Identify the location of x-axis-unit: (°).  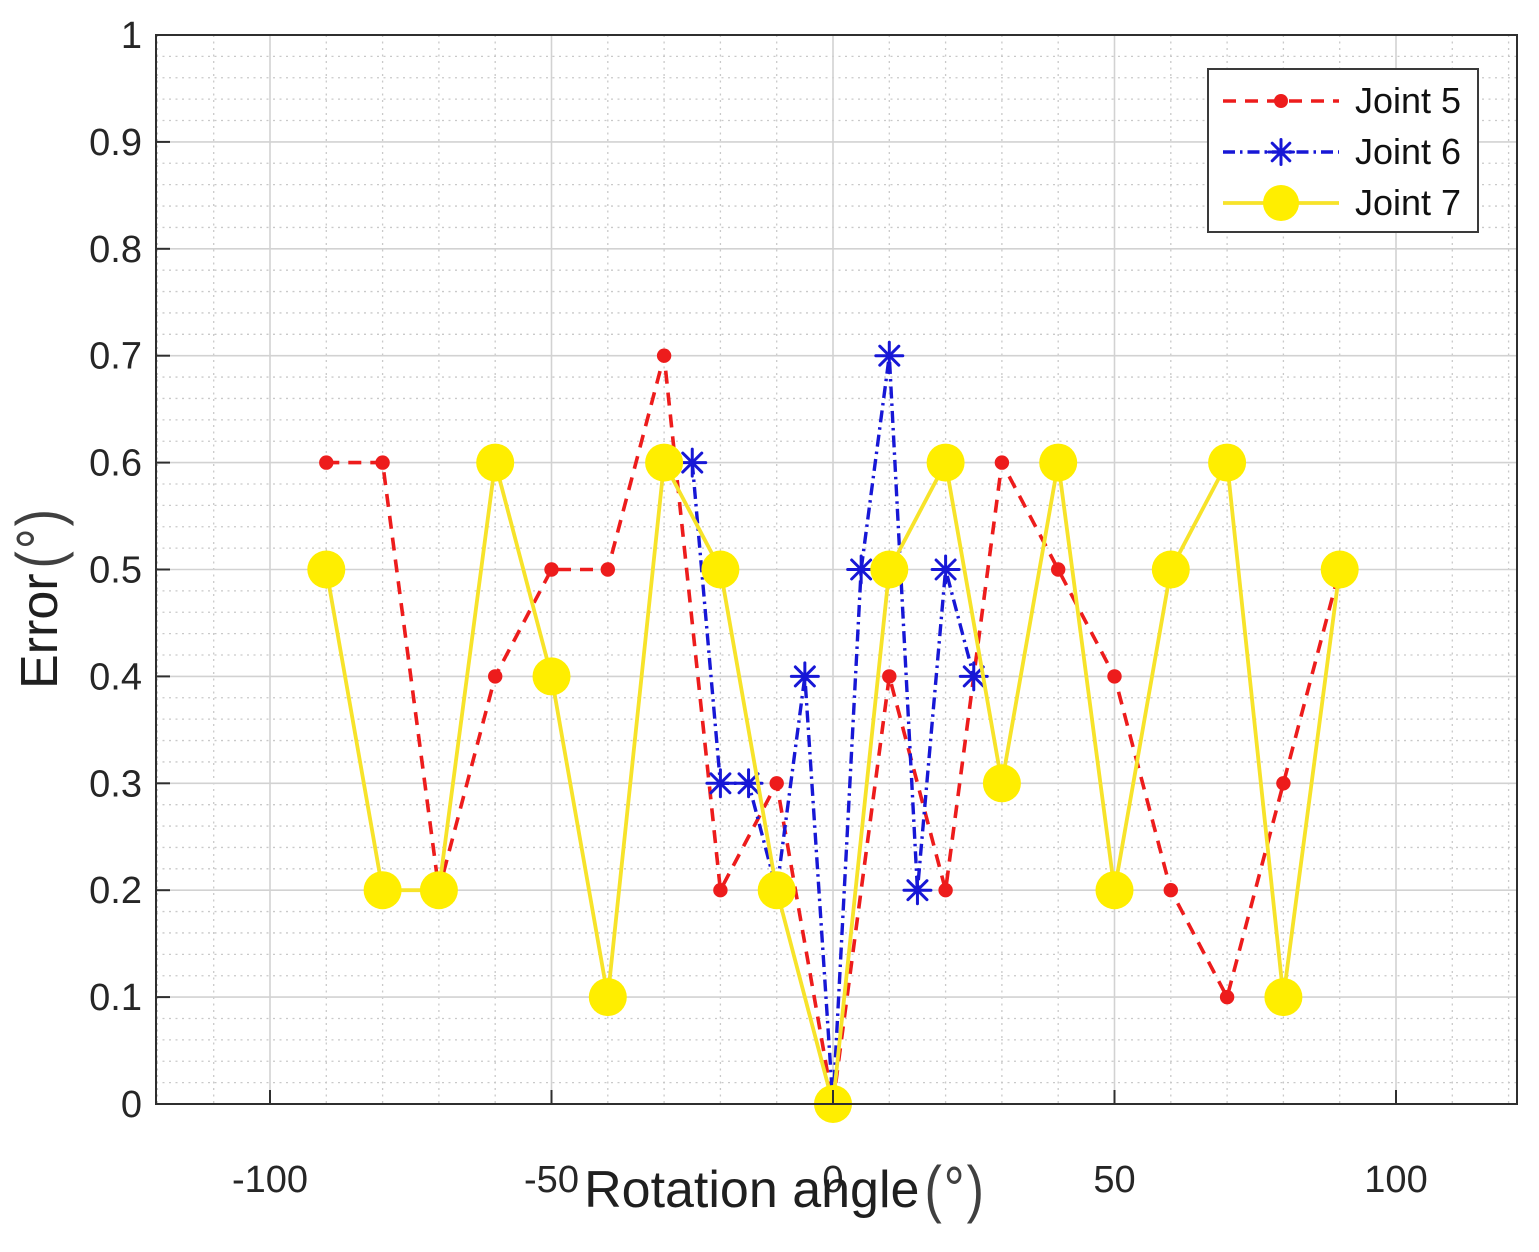
(955, 1190).